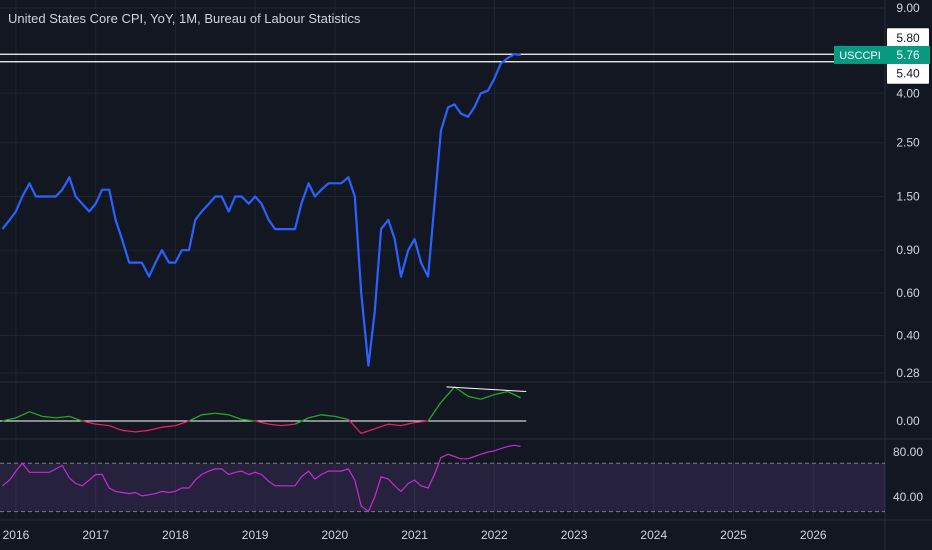 Image resolution: width=932 pixels, height=550 pixels. I want to click on price-tick-label: 2.50, so click(908, 143).